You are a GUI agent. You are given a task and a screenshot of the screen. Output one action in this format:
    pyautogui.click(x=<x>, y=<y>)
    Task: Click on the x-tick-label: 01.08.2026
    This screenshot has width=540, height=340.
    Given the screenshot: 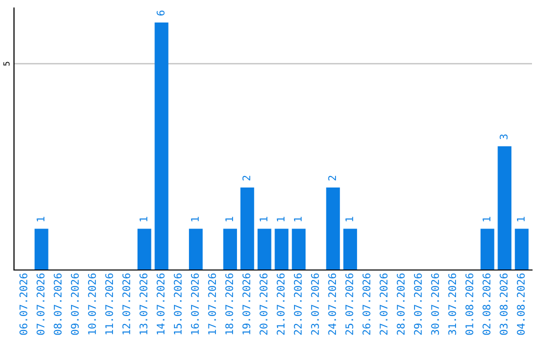 What is the action you would take?
    pyautogui.click(x=469, y=304)
    